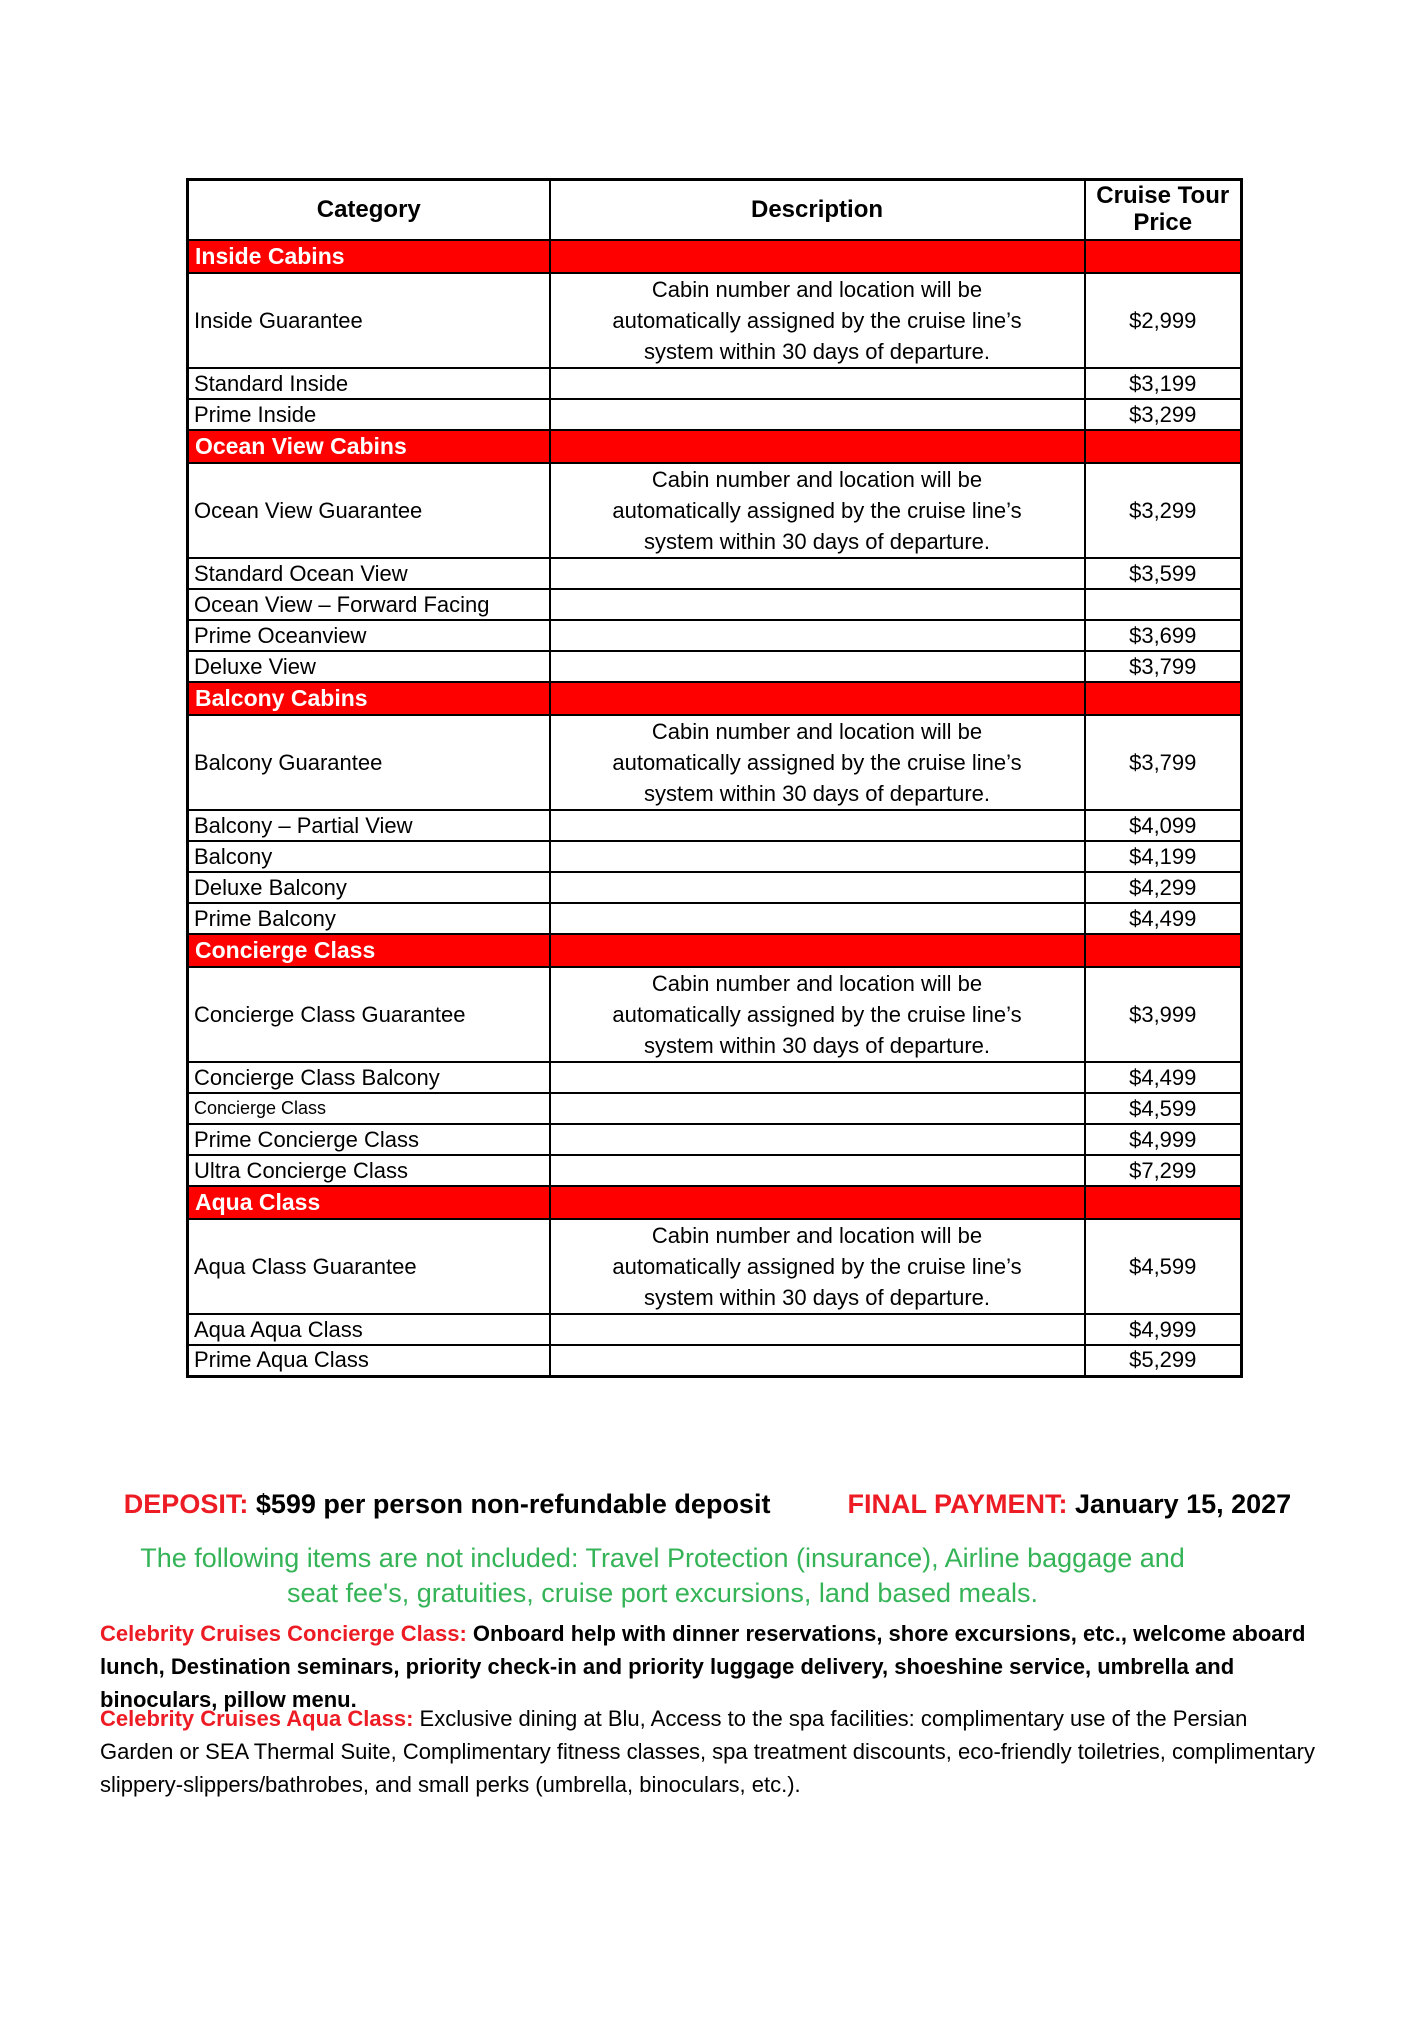  Describe the element at coordinates (1163, 635) in the screenshot. I see `price-cell: $3,699` at that location.